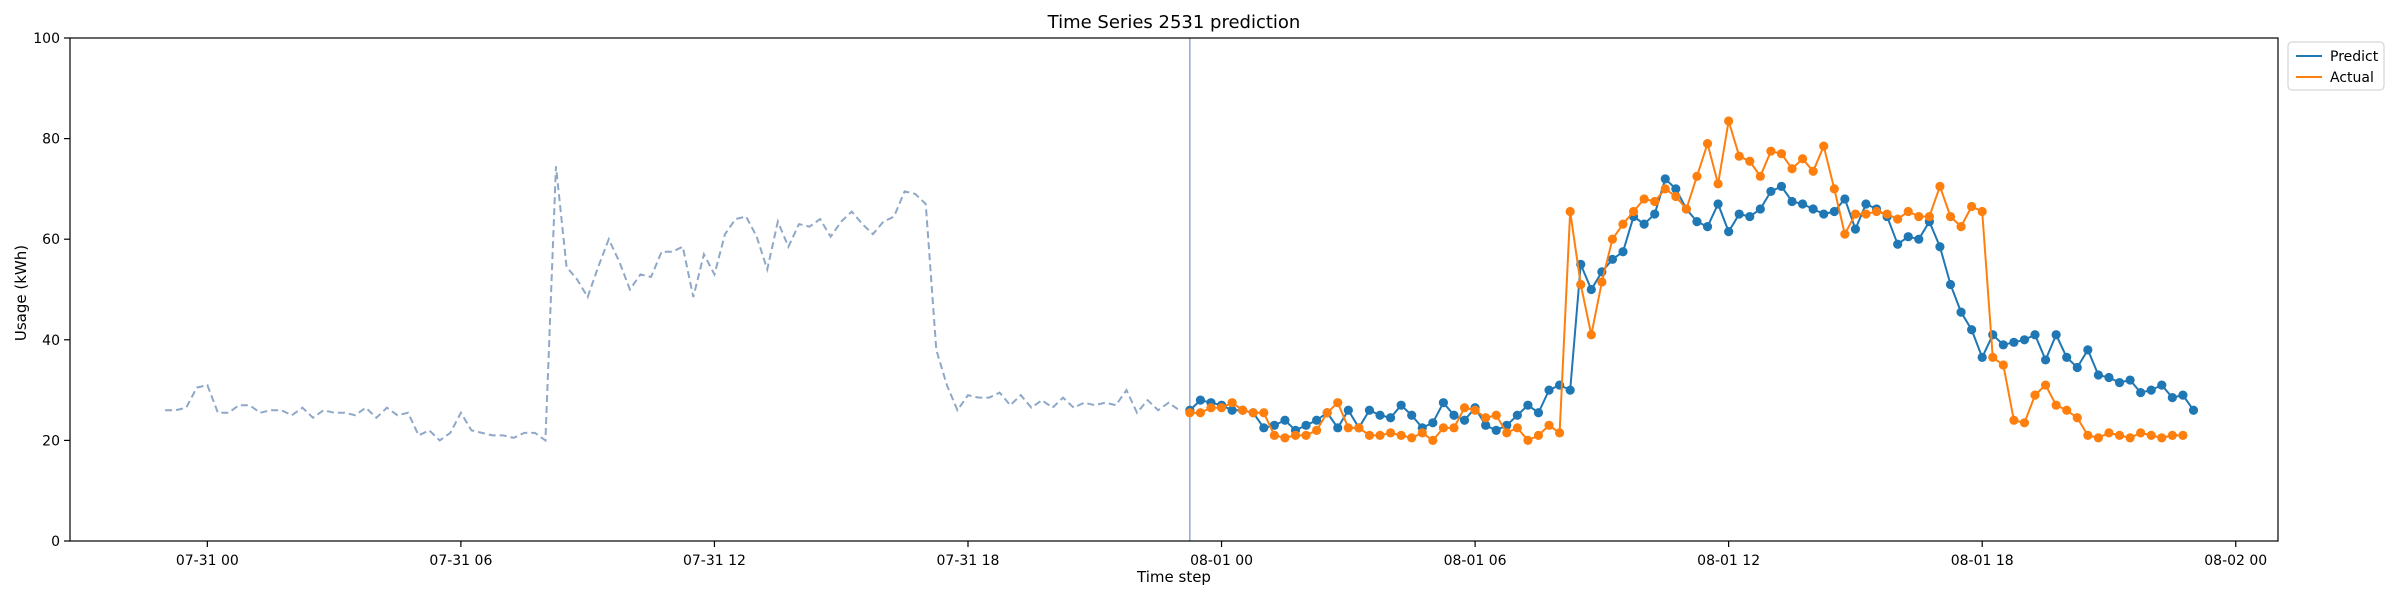 This screenshot has height=600, width=2400. Describe the element at coordinates (2352, 78) in the screenshot. I see `legend-label-actual: Actual` at that location.